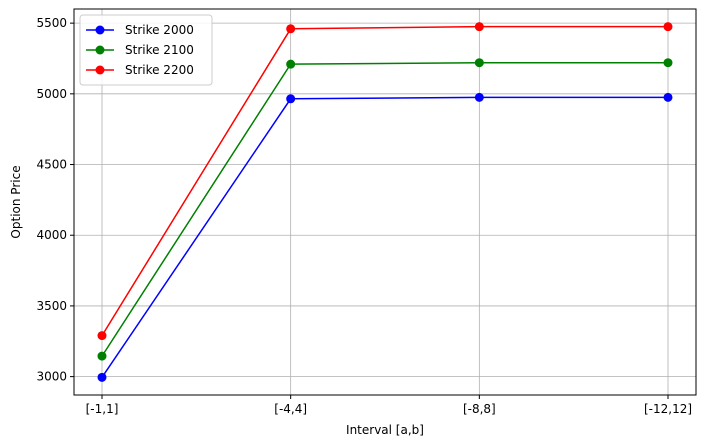  I want to click on y-tick-label: 4000, so click(51, 235).